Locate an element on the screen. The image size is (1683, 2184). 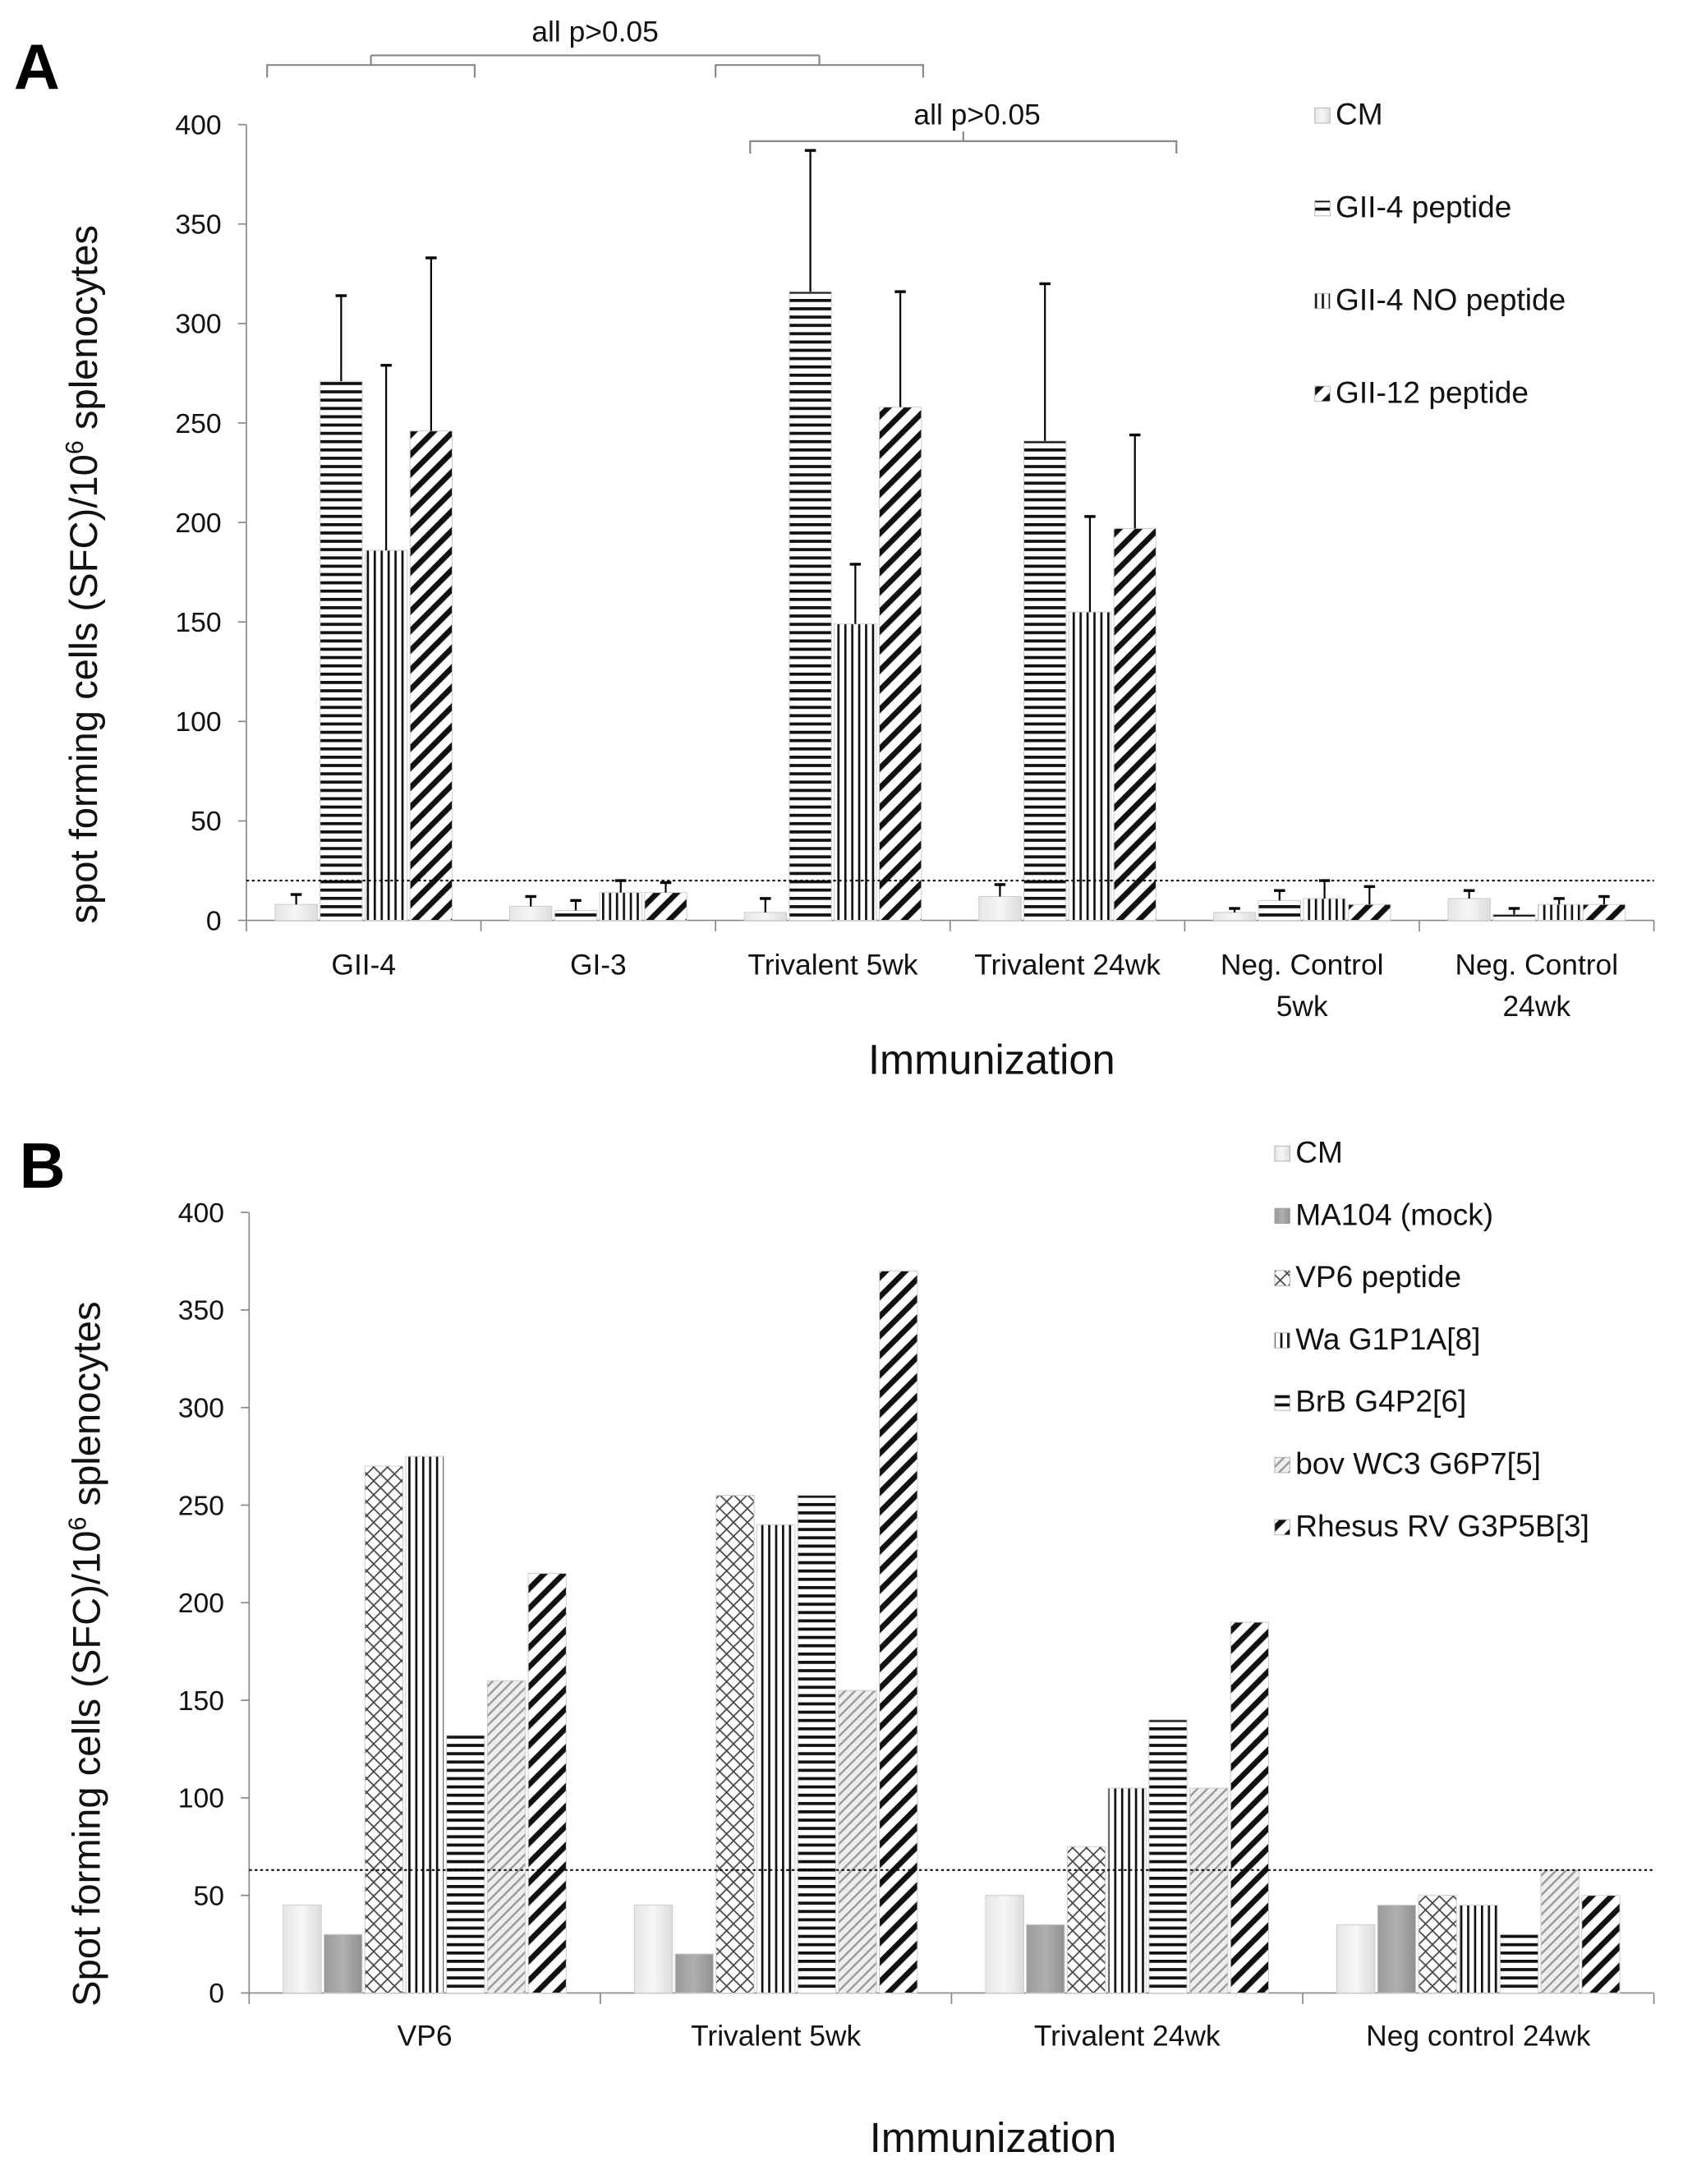
legend-label: Rhesus RV G3P5B[3] is located at coordinates (1442, 1525).